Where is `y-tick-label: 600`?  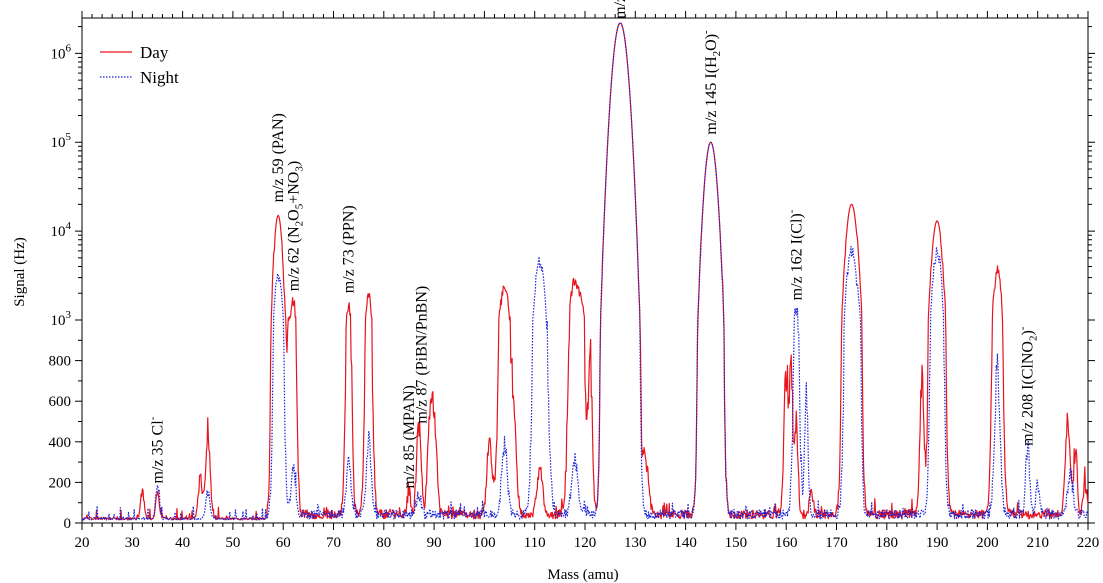
y-tick-label: 600 is located at coordinates (60, 402).